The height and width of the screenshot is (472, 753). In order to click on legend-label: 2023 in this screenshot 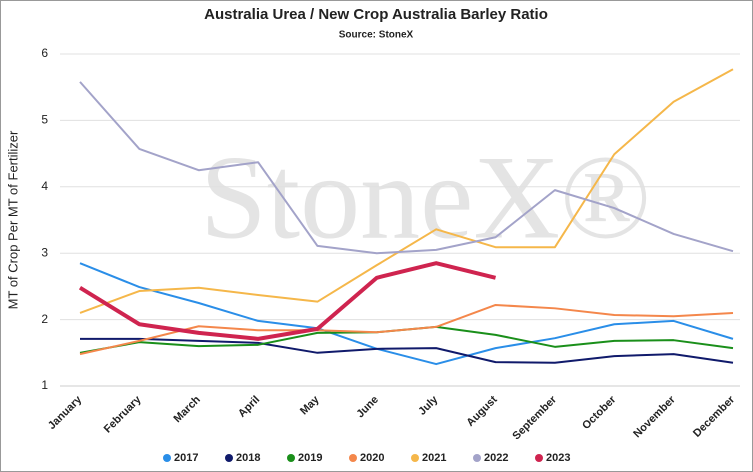, I will do `click(558, 458)`.